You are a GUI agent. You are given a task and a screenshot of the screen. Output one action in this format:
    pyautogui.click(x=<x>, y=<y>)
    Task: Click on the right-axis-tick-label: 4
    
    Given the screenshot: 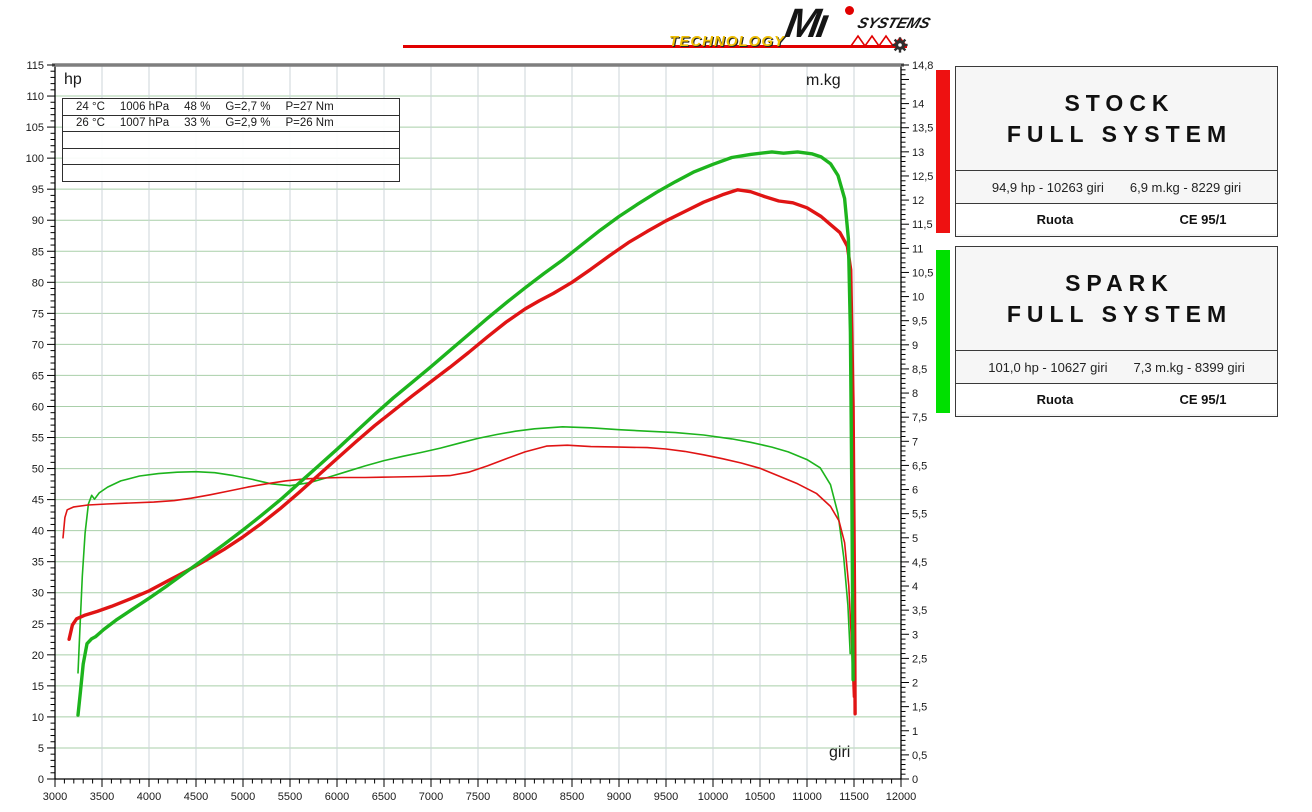 What is the action you would take?
    pyautogui.click(x=915, y=587)
    